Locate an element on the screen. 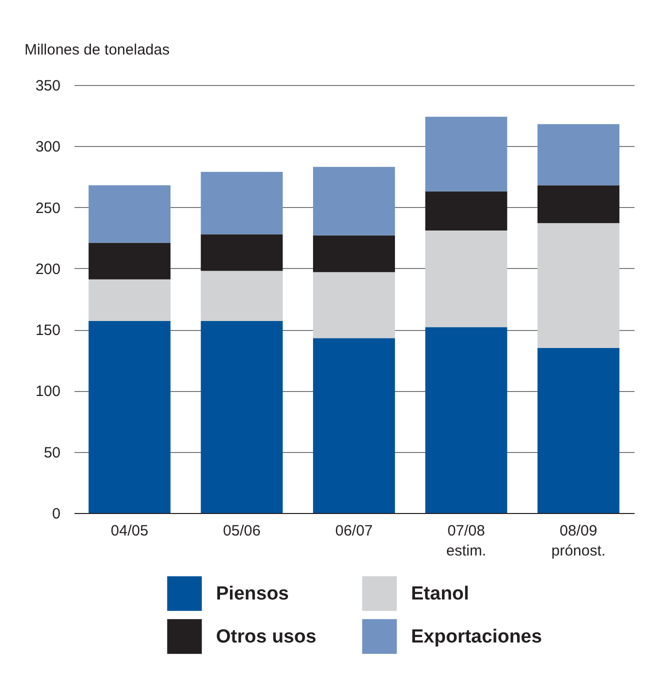 The height and width of the screenshot is (679, 667). x-tick-label: 05/06 is located at coordinates (242, 531).